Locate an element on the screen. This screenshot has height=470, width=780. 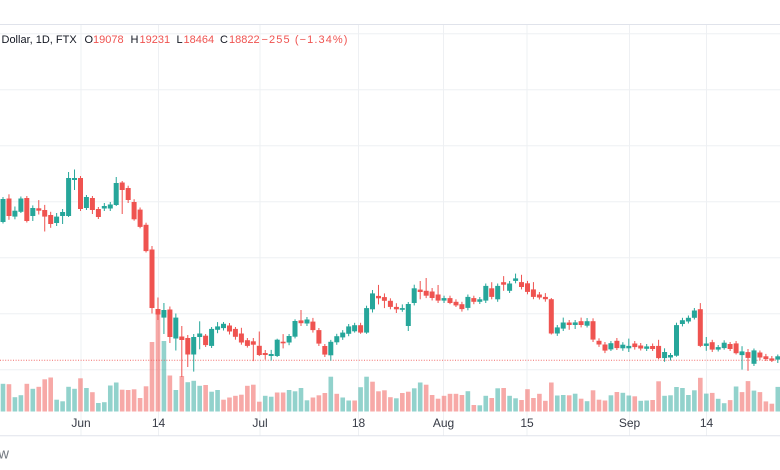
svg-text: 18822 is located at coordinates (244, 40).